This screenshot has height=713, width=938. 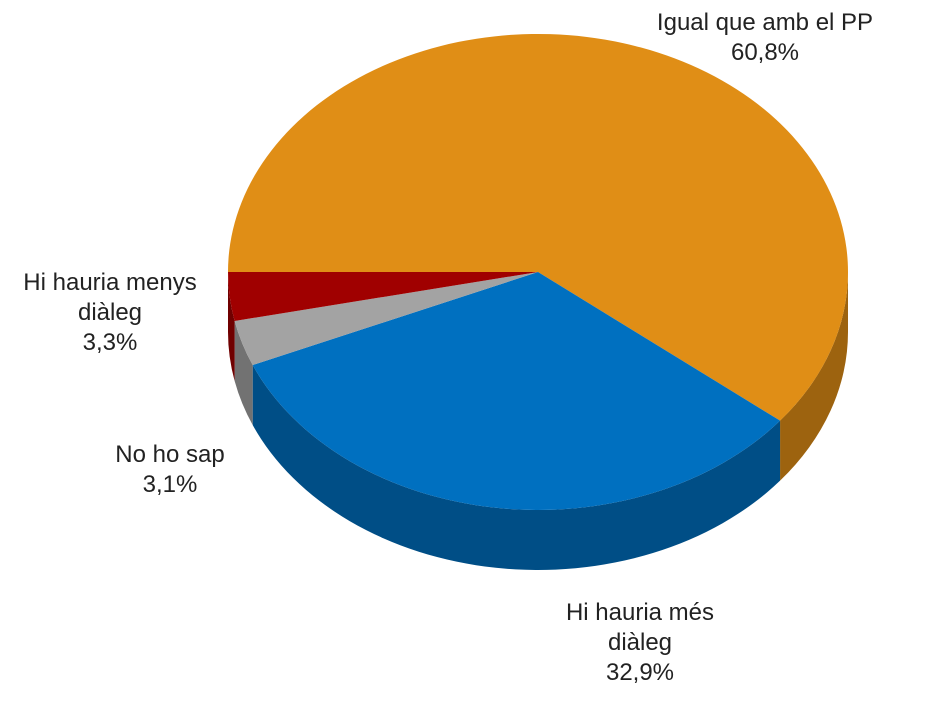 What do you see at coordinates (640, 672) in the screenshot?
I see `value-label: 32,9%` at bounding box center [640, 672].